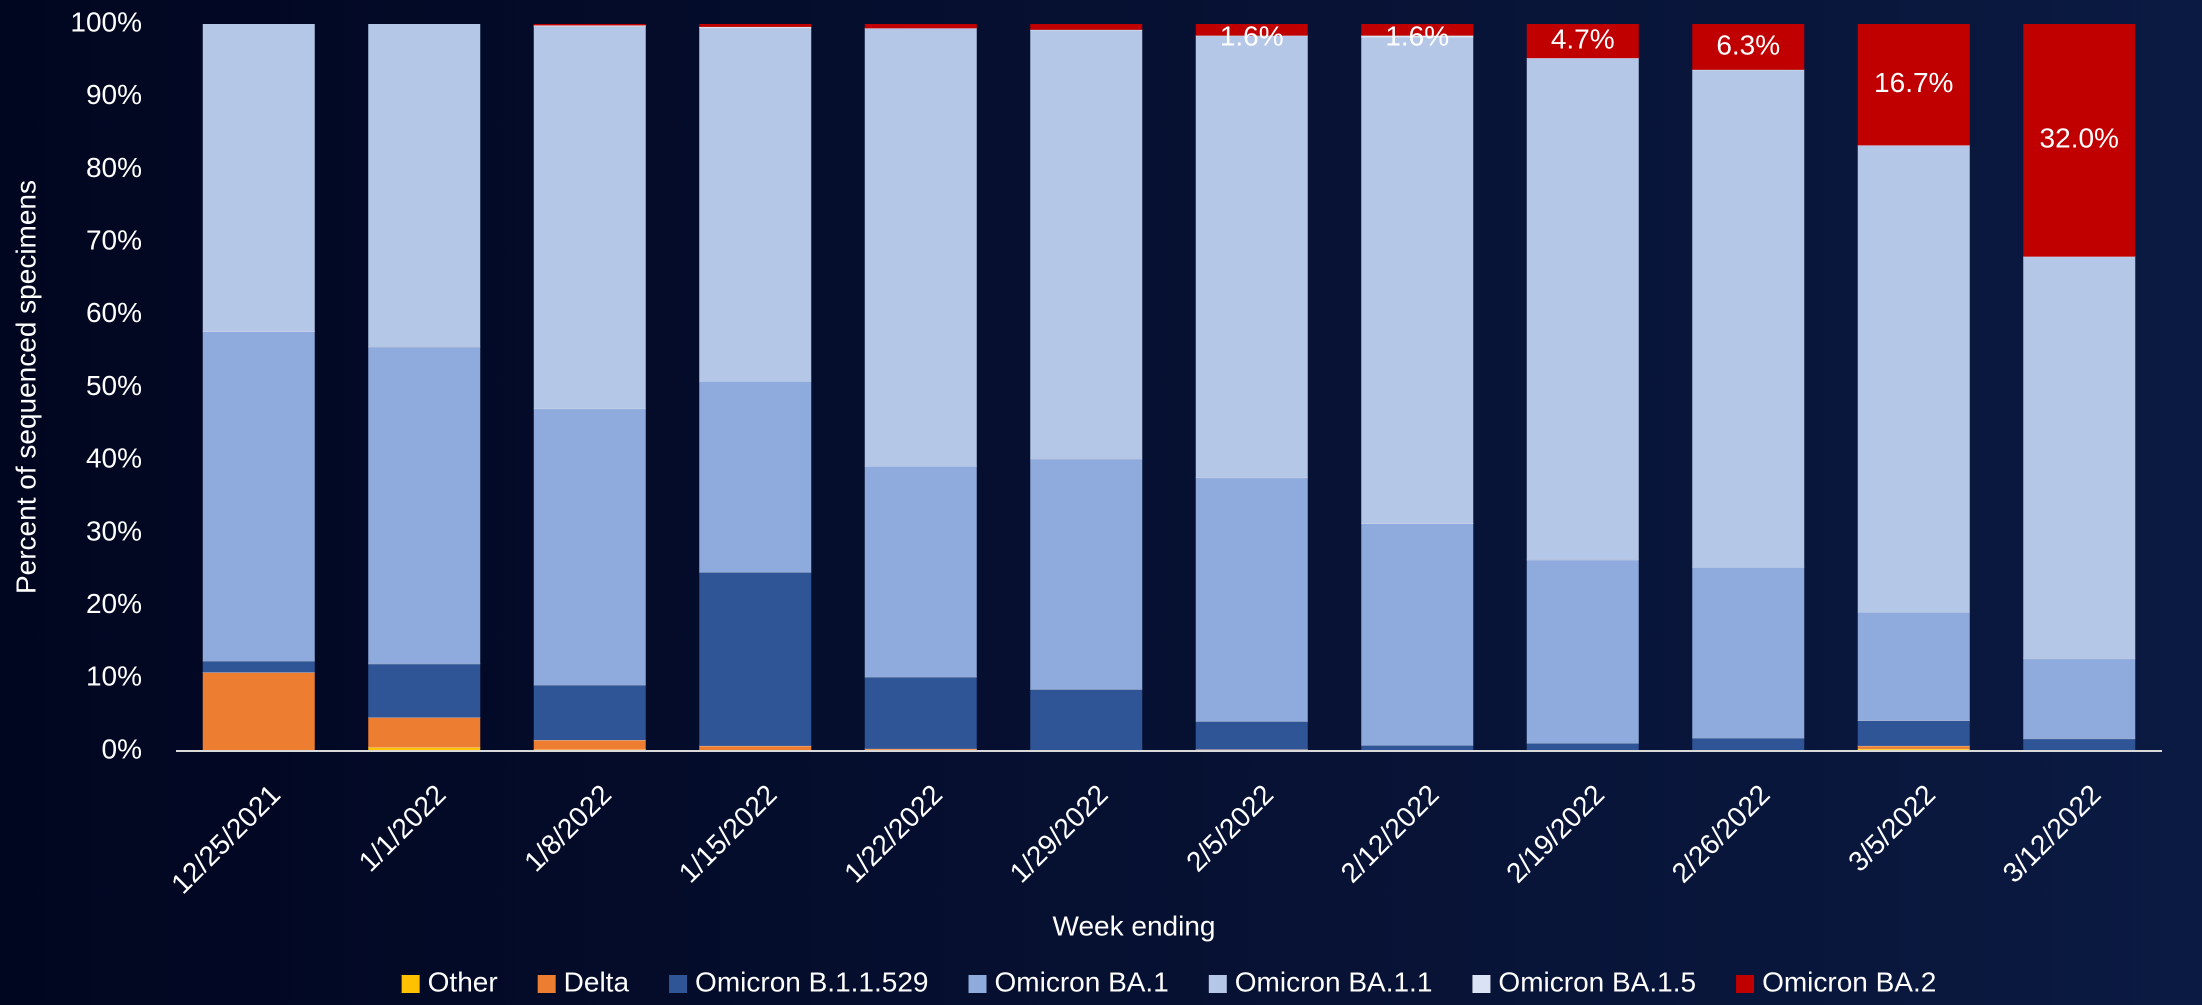 This screenshot has width=2202, height=1005. What do you see at coordinates (114, 167) in the screenshot?
I see `y-tick-label: 80%` at bounding box center [114, 167].